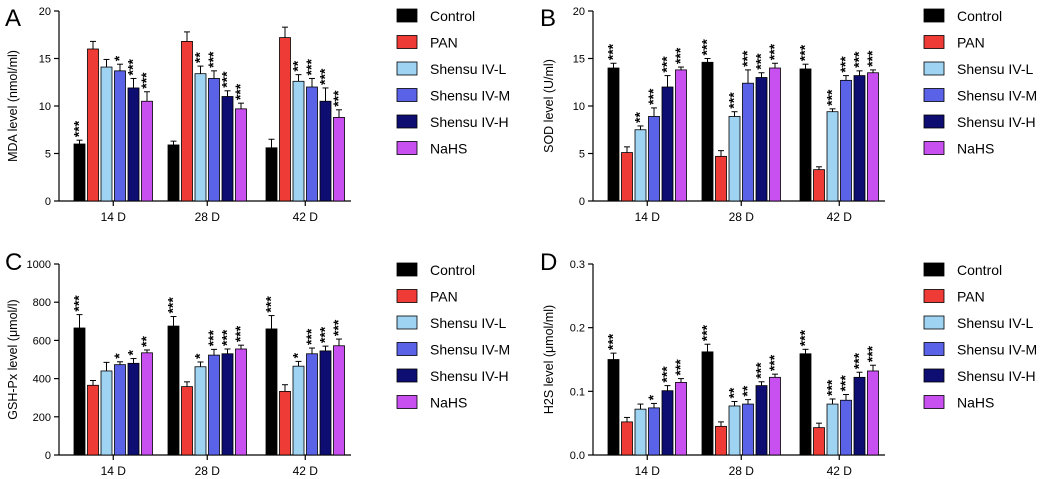  I want to click on y-tick-label: 0.0, so click(577, 456).